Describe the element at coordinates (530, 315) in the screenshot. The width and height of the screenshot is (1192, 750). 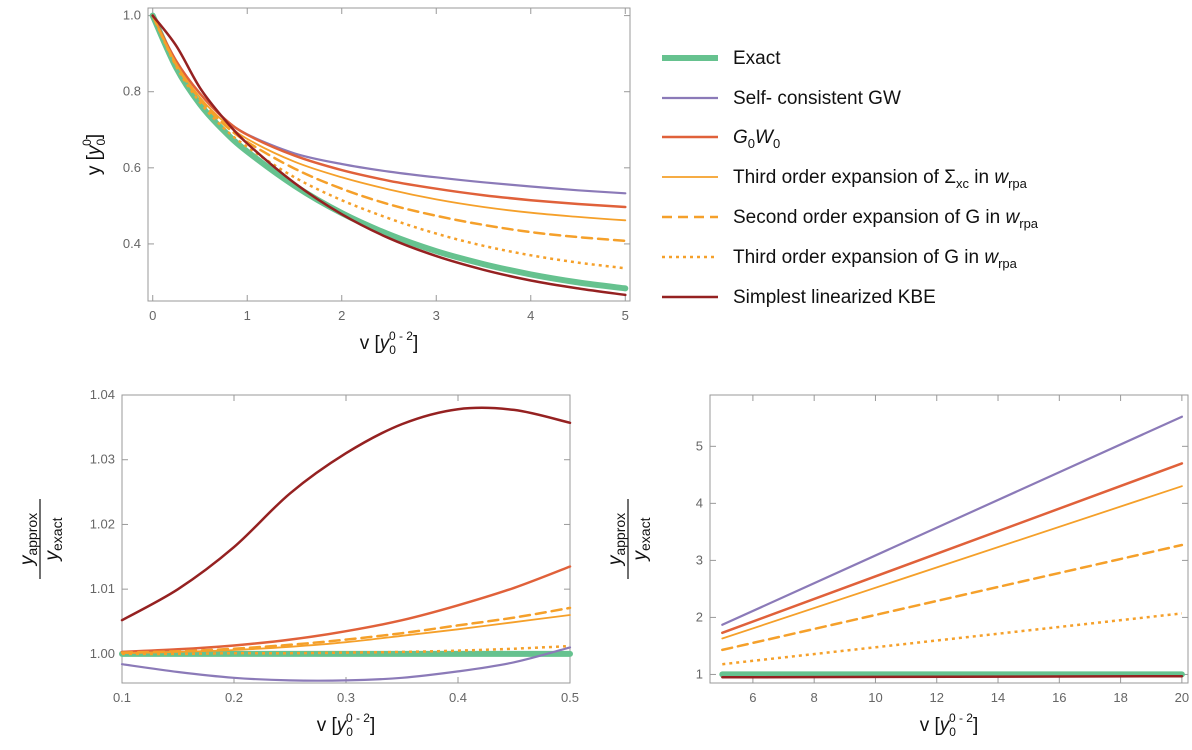
I see `x-tick-label: 4` at that location.